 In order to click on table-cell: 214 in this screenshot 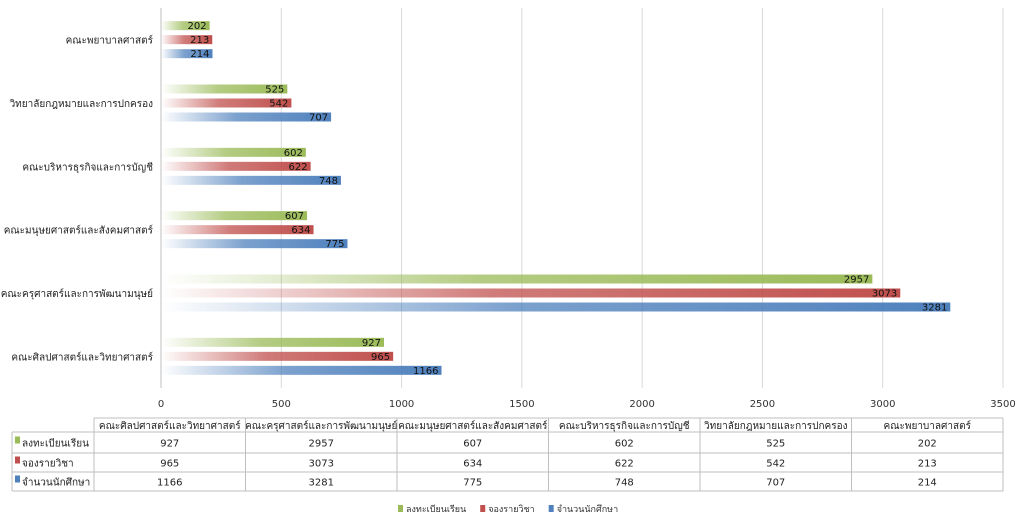, I will do `click(927, 483)`.